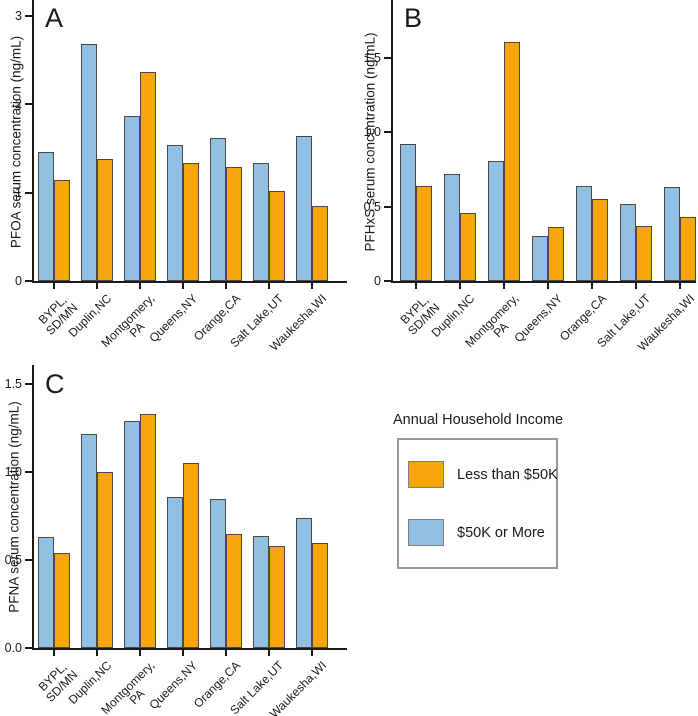 The height and width of the screenshot is (716, 698). Describe the element at coordinates (392, 141) in the screenshot. I see `panel-b-y-axis-line` at that location.